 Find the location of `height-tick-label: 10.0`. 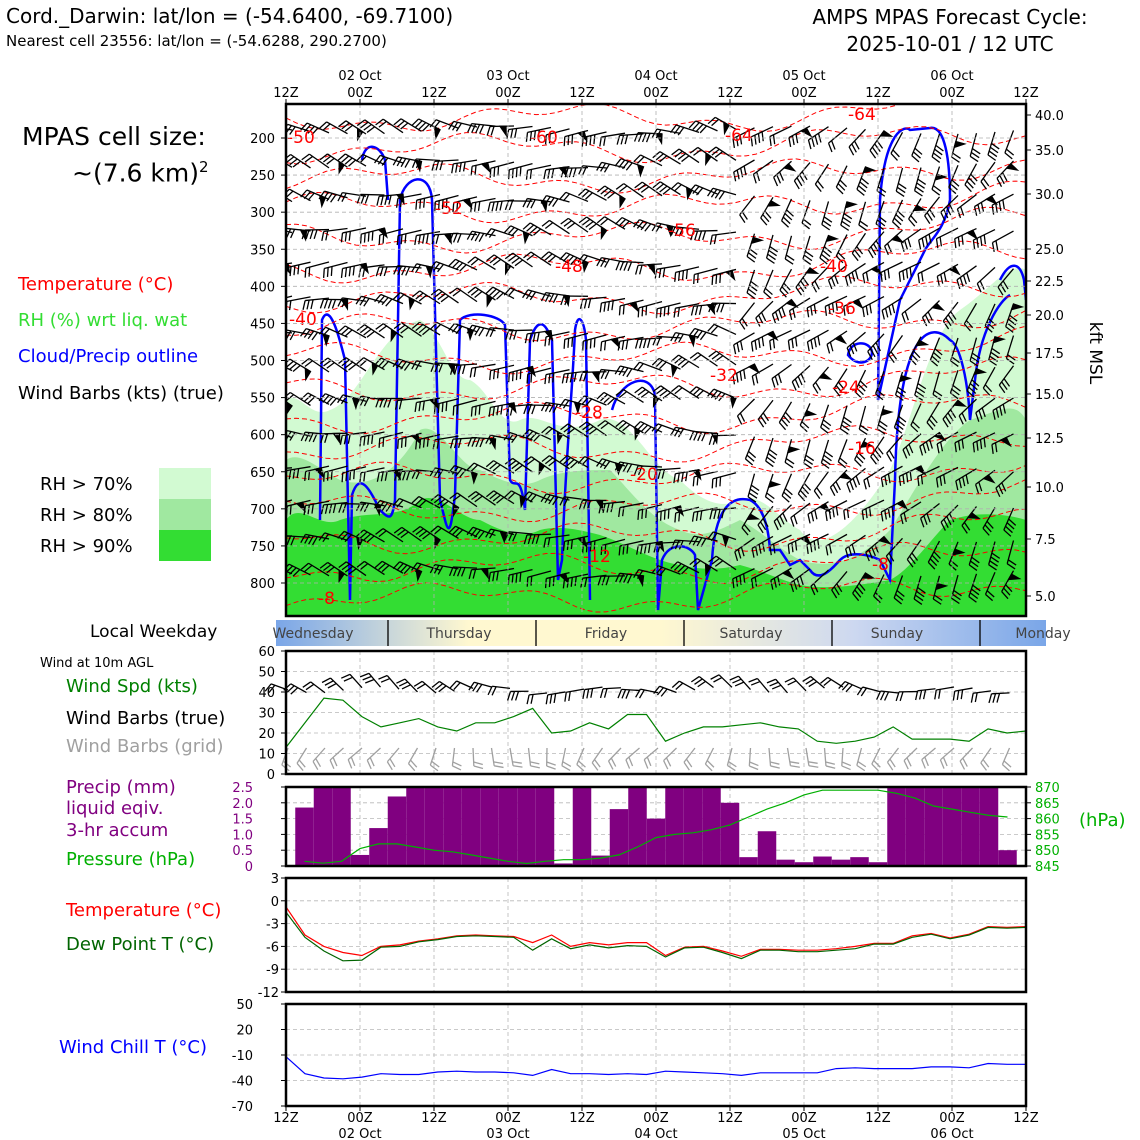

height-tick-label: 10.0 is located at coordinates (1049, 488).